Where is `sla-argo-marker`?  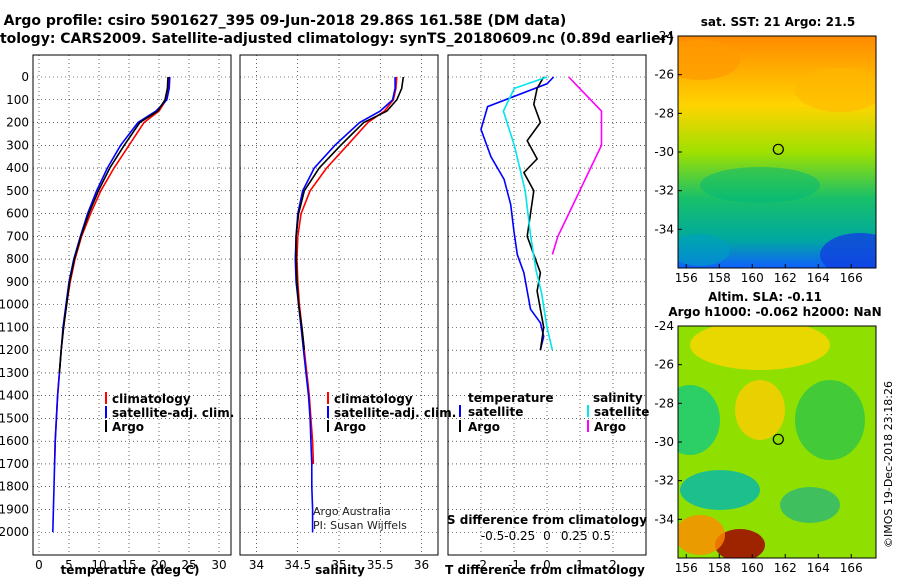 sla-argo-marker is located at coordinates (778, 439).